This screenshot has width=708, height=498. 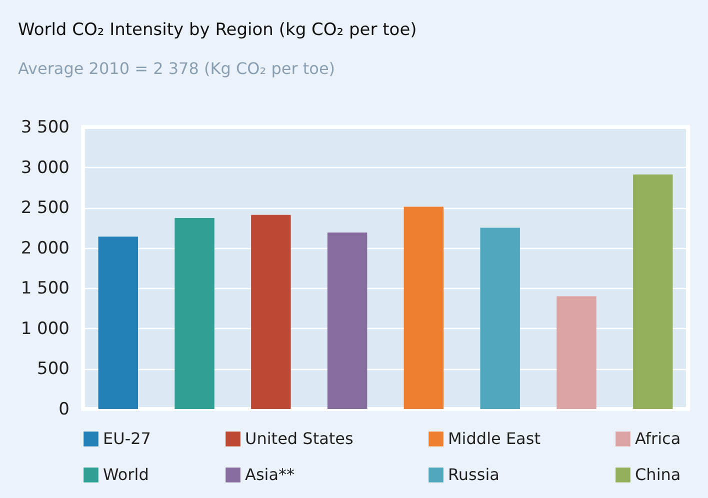 I want to click on chart-subtitle: Average 2010 = 2 378 (Kg CO₂ per toe), so click(x=177, y=68).